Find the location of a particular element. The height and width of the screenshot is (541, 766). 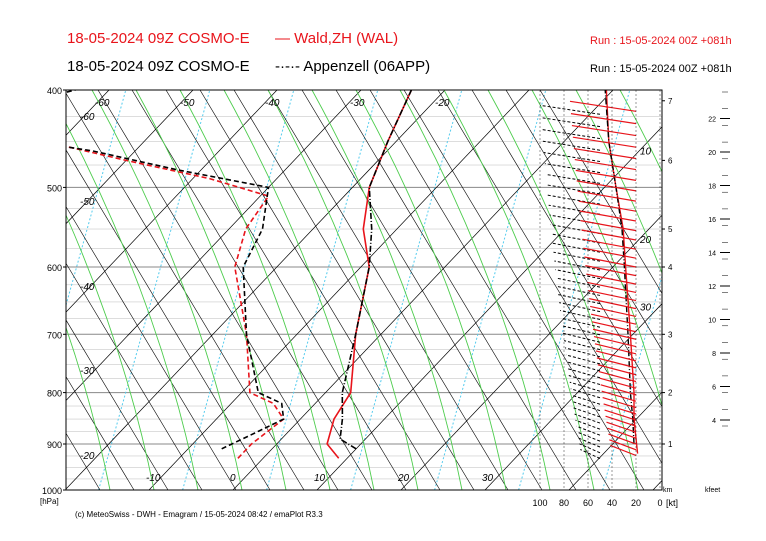

wind-speed-tick-label: 80 is located at coordinates (564, 503).